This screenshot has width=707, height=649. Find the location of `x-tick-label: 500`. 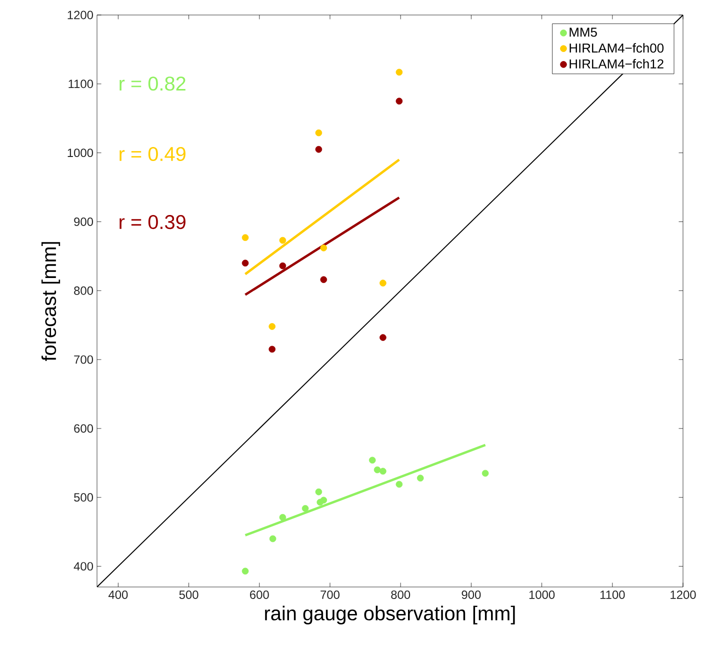

x-tick-label: 500 is located at coordinates (188, 594).